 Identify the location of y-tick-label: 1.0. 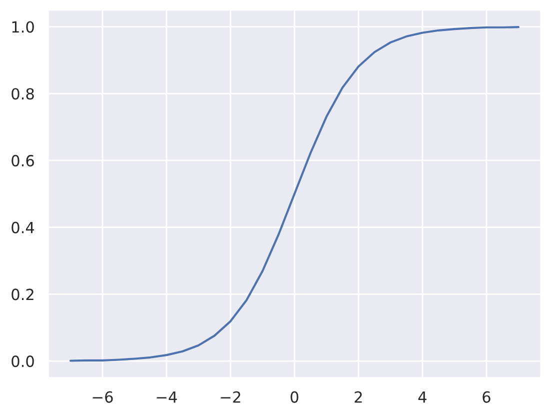
(23, 27).